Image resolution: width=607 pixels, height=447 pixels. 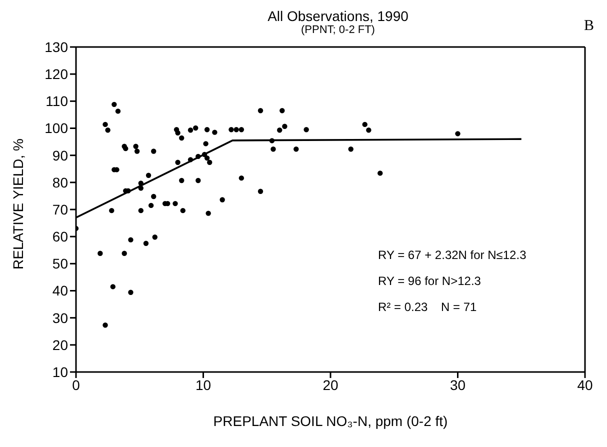 What do you see at coordinates (60, 290) in the screenshot?
I see `y-tick-label: 40` at bounding box center [60, 290].